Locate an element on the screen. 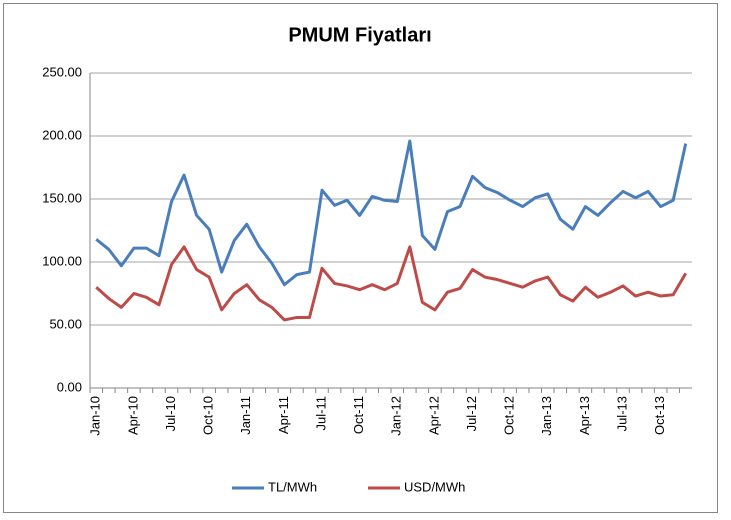 The image size is (731, 520). x-tick-label: Jul-11 is located at coordinates (320, 413).